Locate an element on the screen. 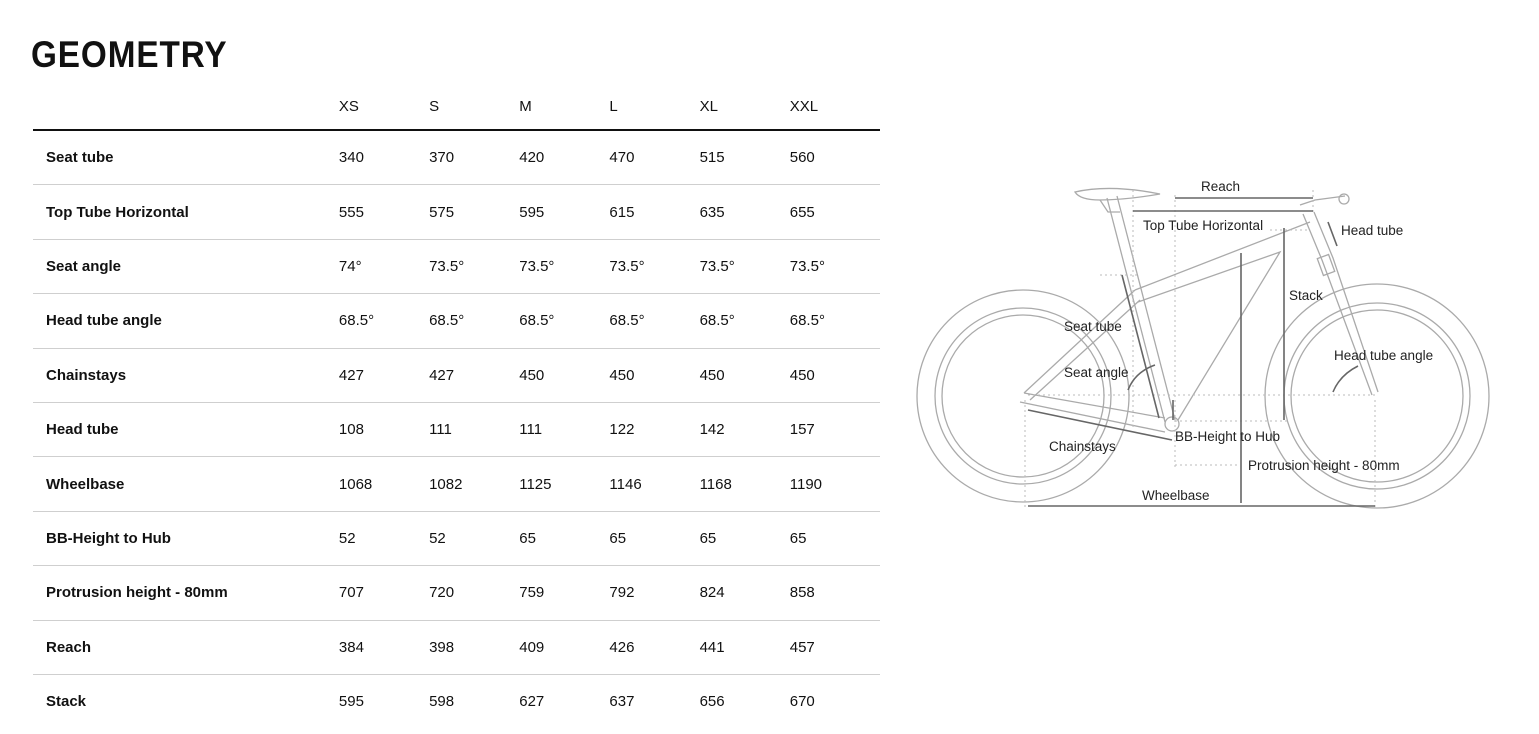 The image size is (1539, 734). guide-lines is located at coordinates (1200, 350).